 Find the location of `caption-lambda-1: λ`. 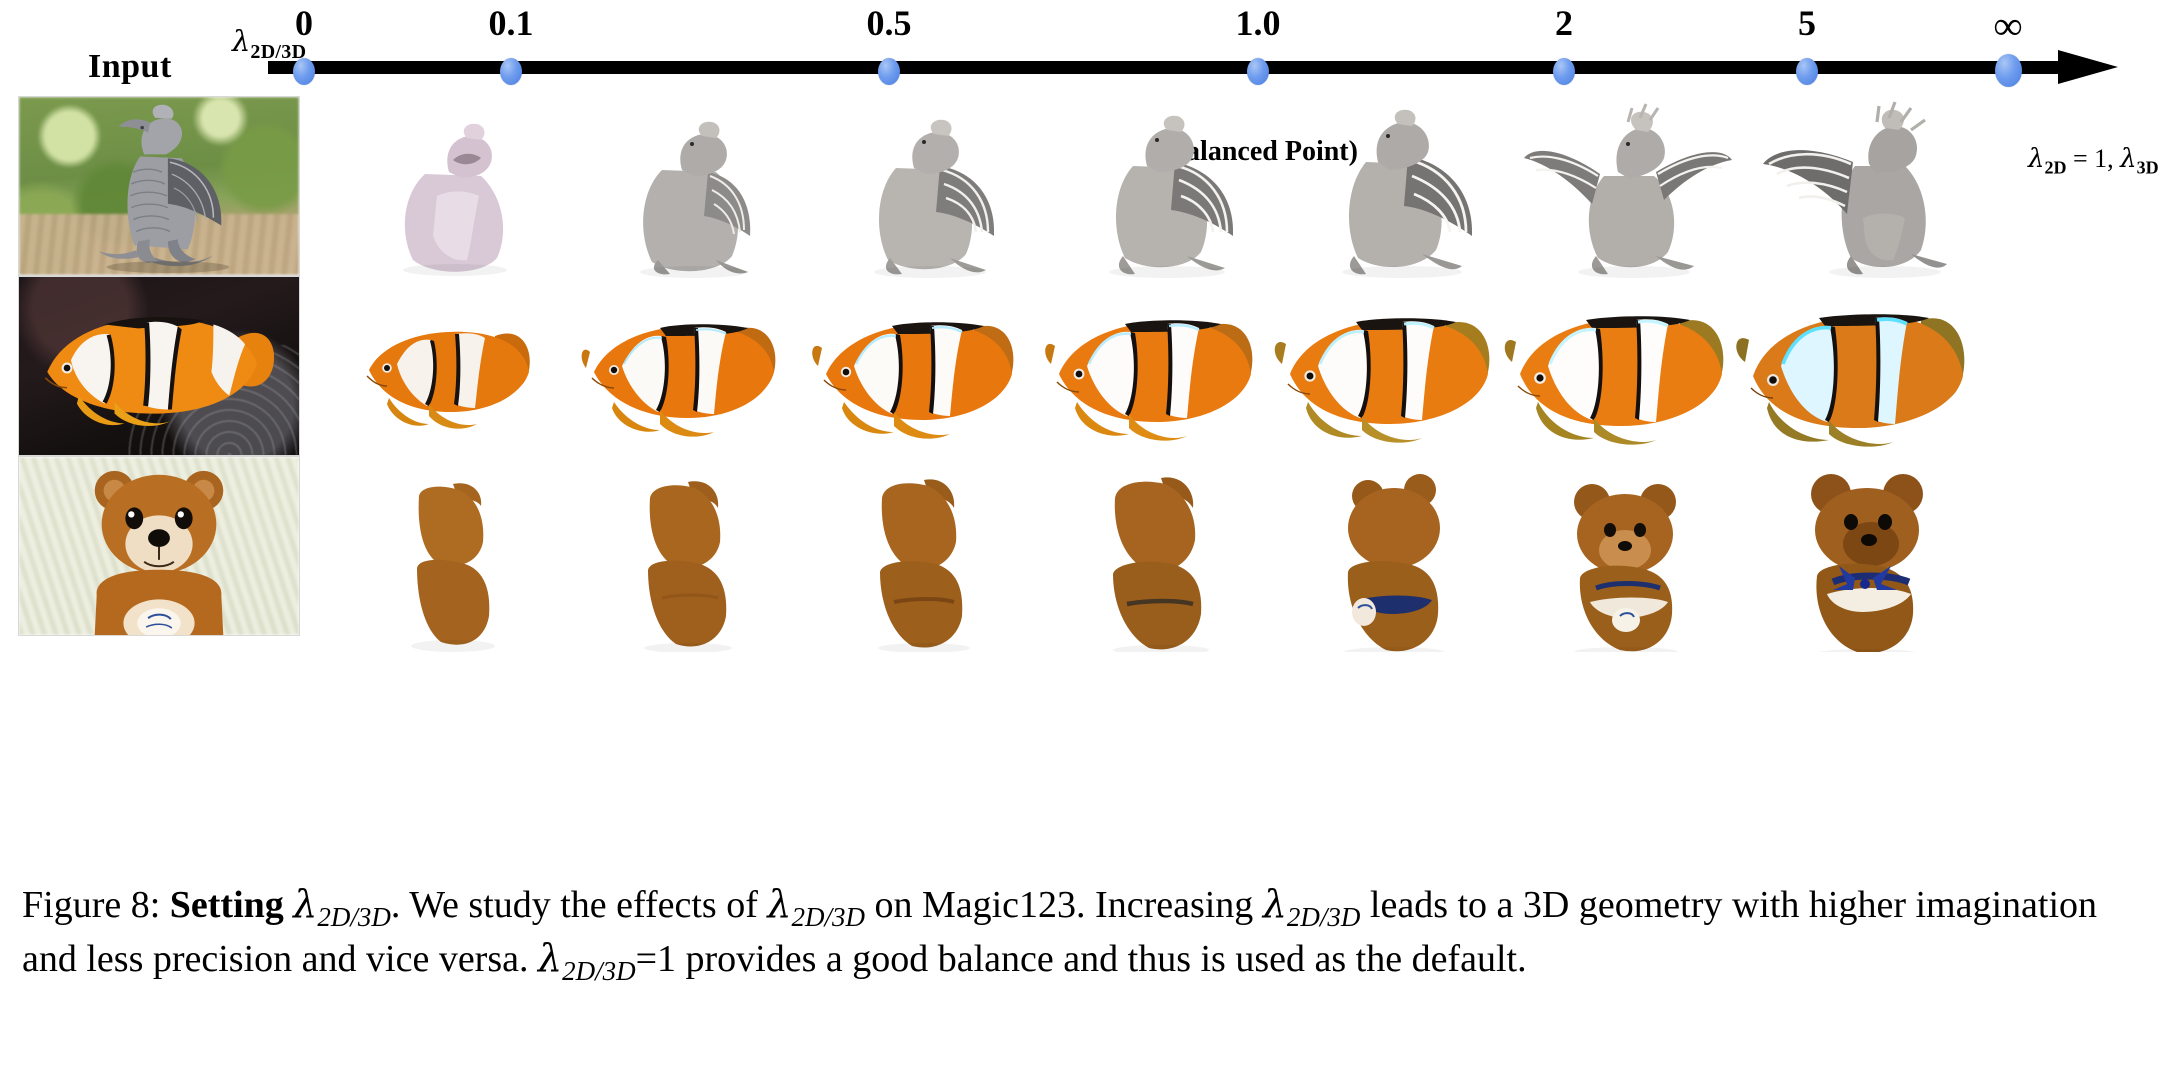

caption-lambda-1: λ is located at coordinates (305, 904).